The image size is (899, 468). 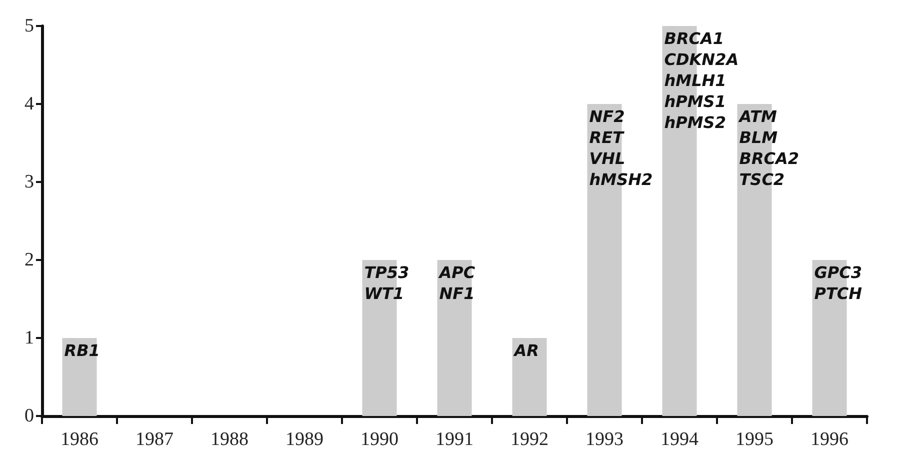 What do you see at coordinates (29, 104) in the screenshot?
I see `y-tick-label: 4` at bounding box center [29, 104].